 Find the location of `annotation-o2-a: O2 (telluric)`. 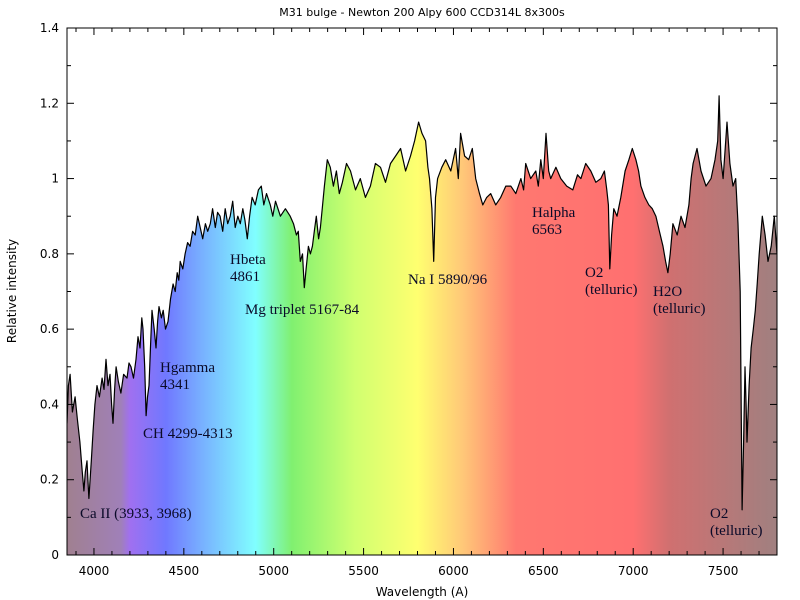

annotation-o2-a: O2 (telluric) is located at coordinates (736, 522).